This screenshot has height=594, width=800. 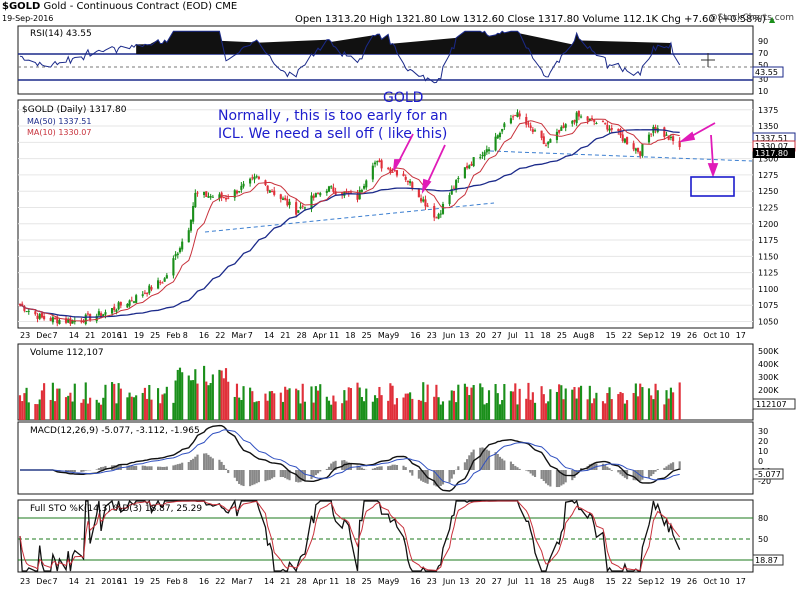 I want to click on macd-tick: 10, so click(x=763, y=451).